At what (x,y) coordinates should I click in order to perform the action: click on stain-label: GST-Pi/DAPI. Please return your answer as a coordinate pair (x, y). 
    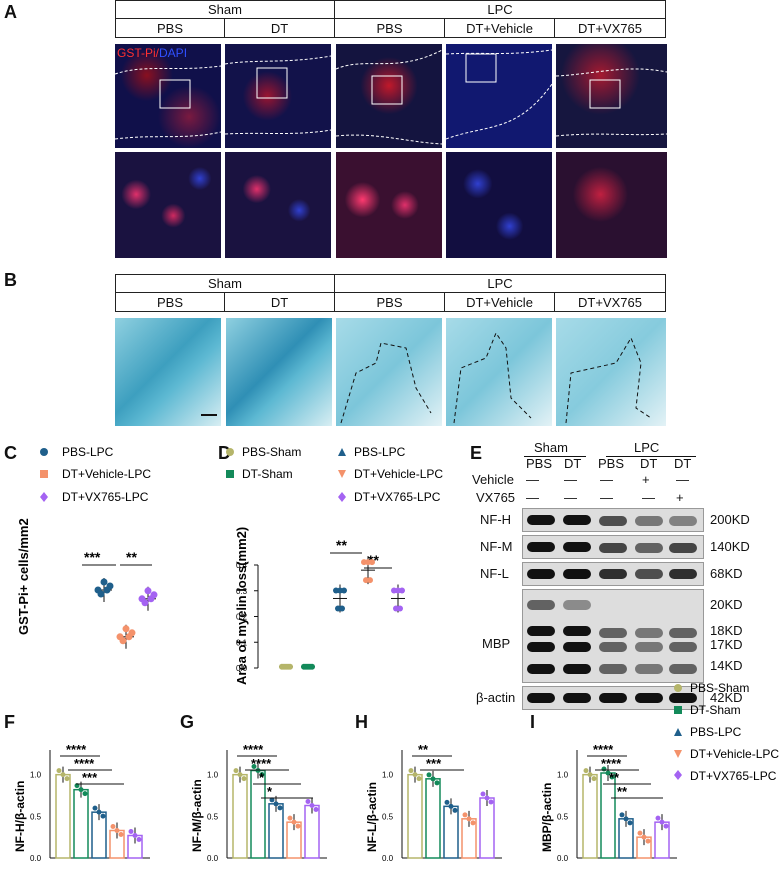
    Looking at the image, I should click on (152, 53).